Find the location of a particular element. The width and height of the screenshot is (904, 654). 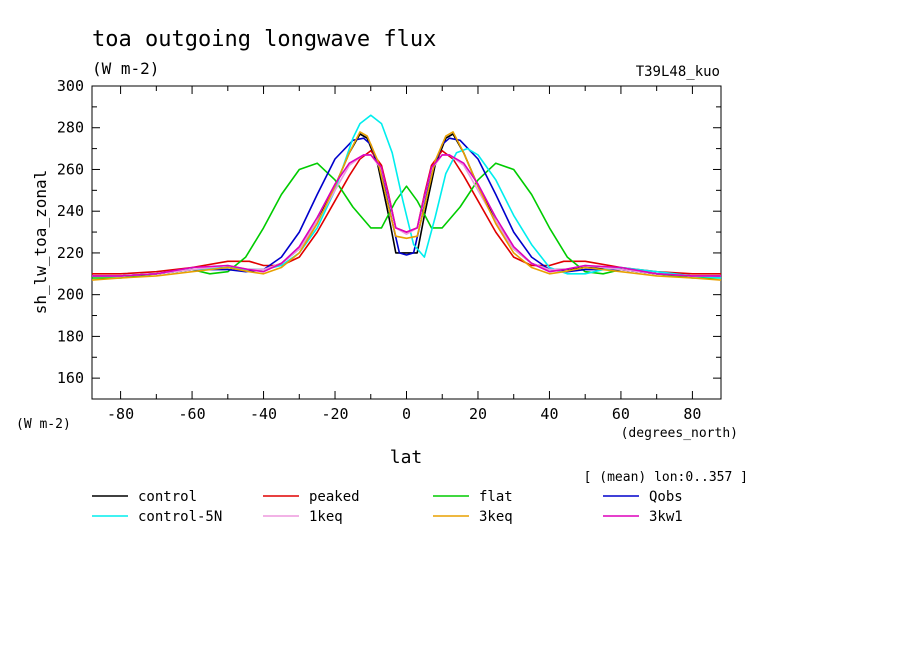

chart-units: (W m-2) is located at coordinates (125, 68).